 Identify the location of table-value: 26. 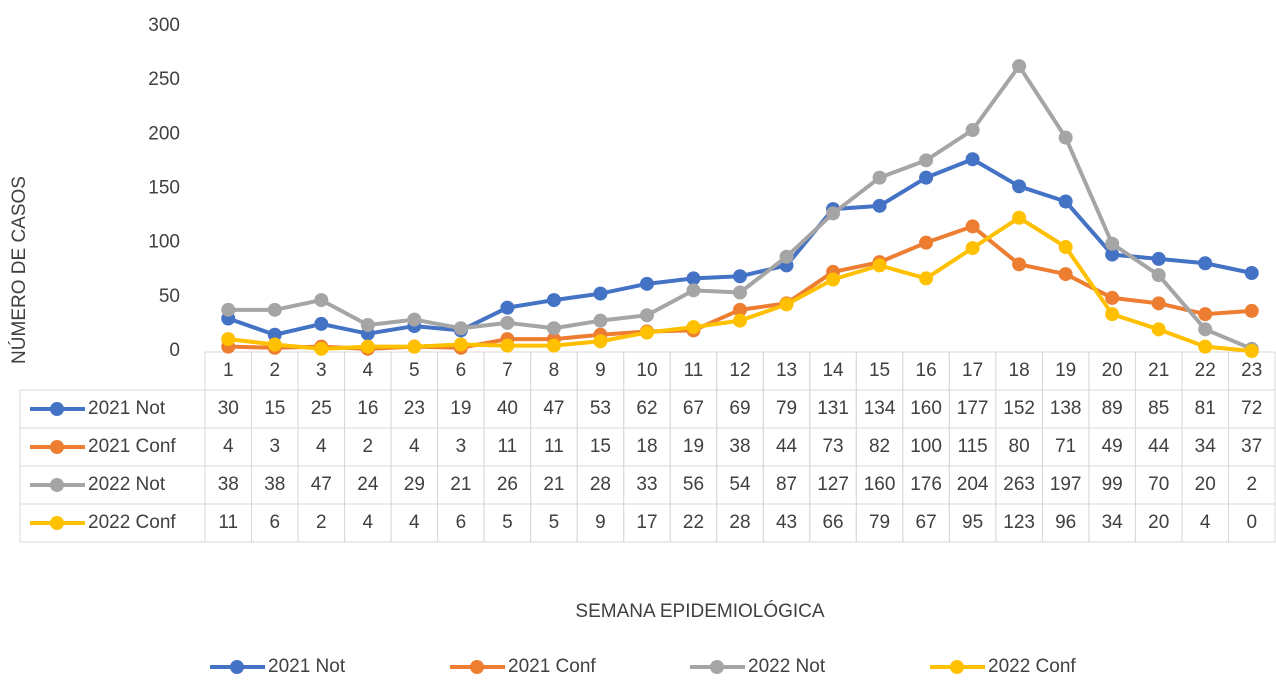
(507, 484).